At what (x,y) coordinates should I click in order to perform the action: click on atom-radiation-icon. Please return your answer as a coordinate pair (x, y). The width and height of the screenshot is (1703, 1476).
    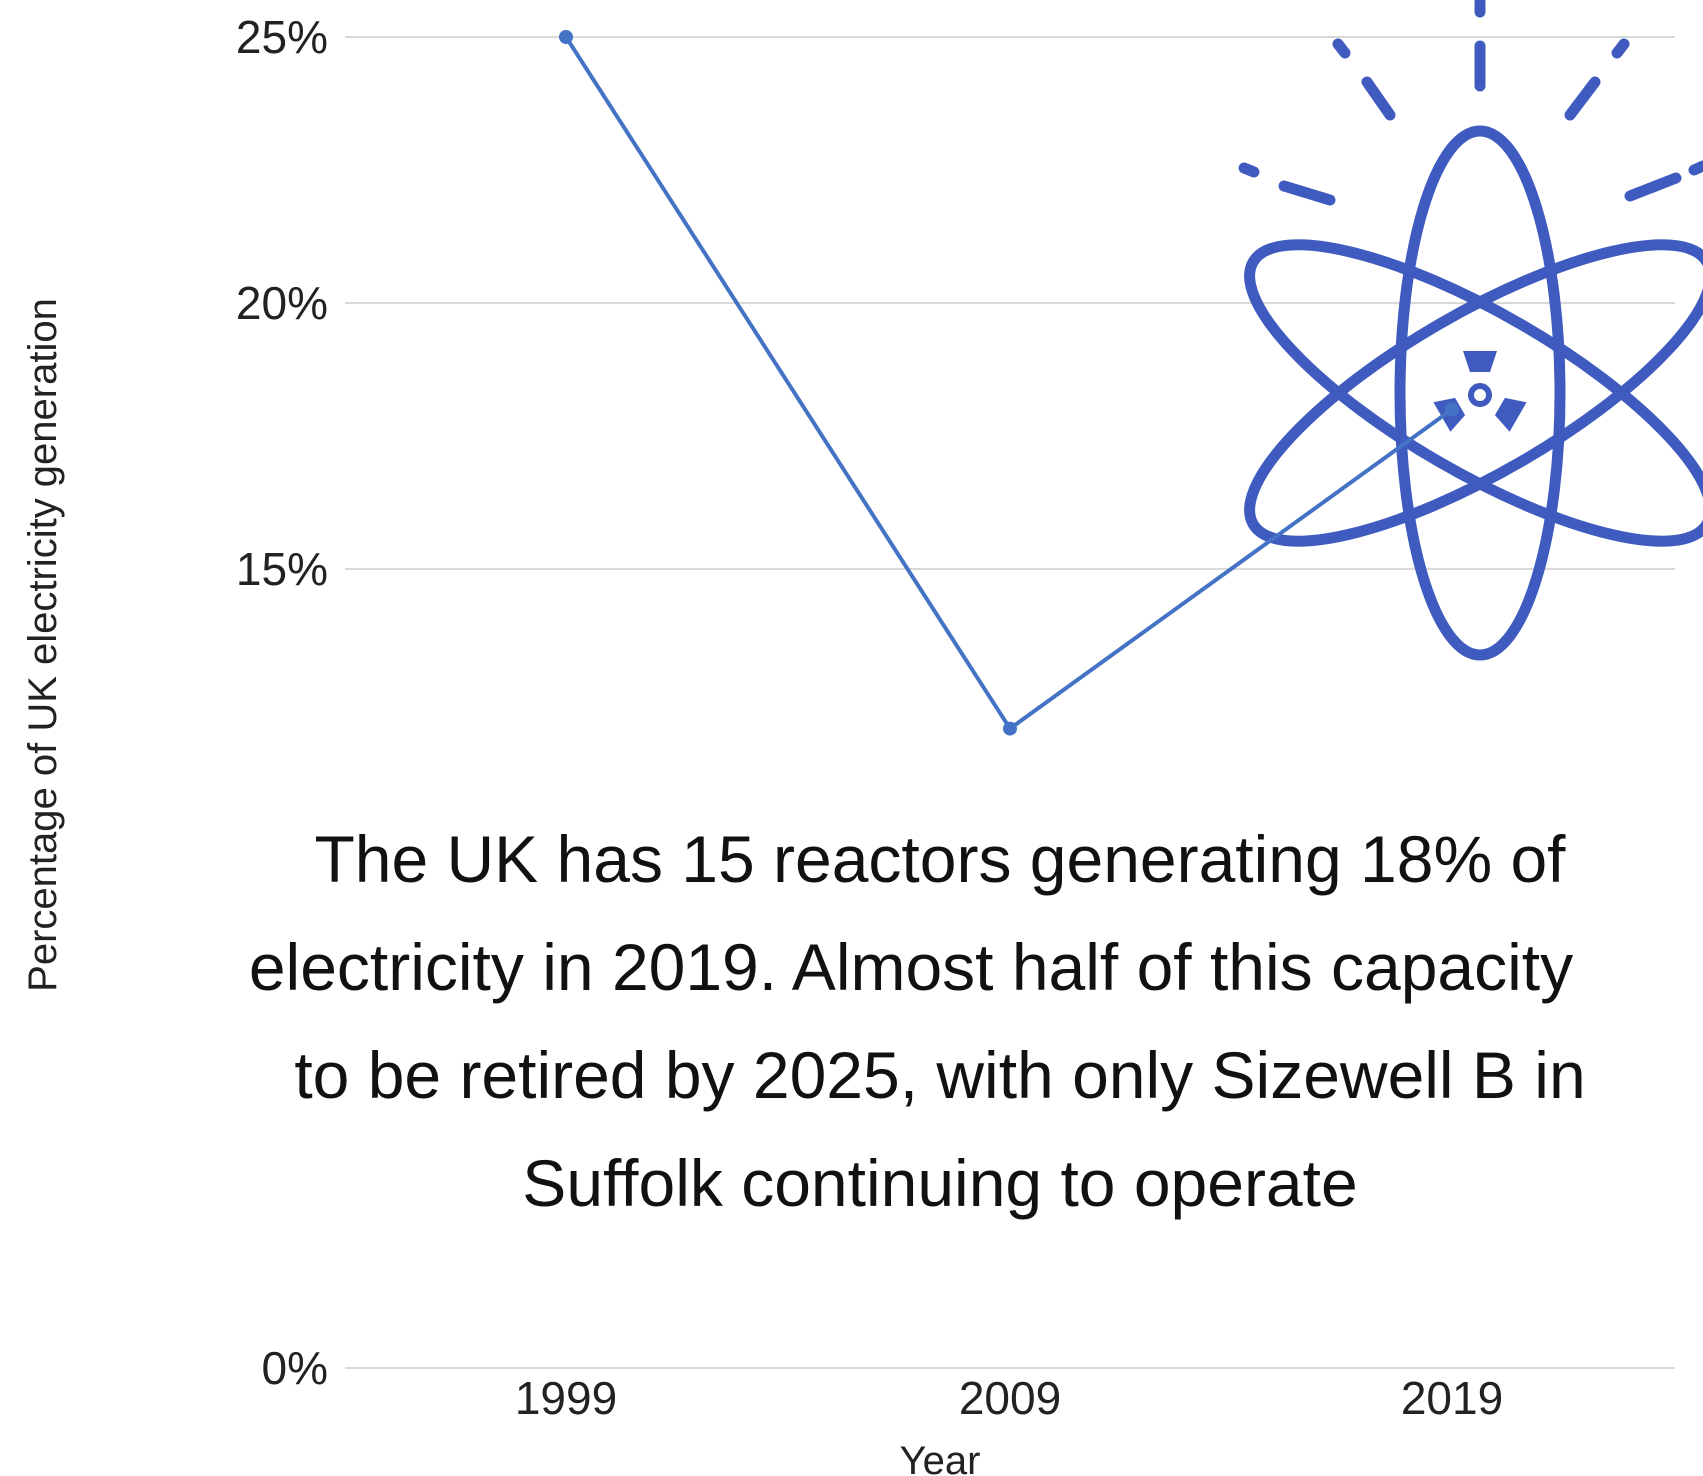
    Looking at the image, I should click on (1470, 330).